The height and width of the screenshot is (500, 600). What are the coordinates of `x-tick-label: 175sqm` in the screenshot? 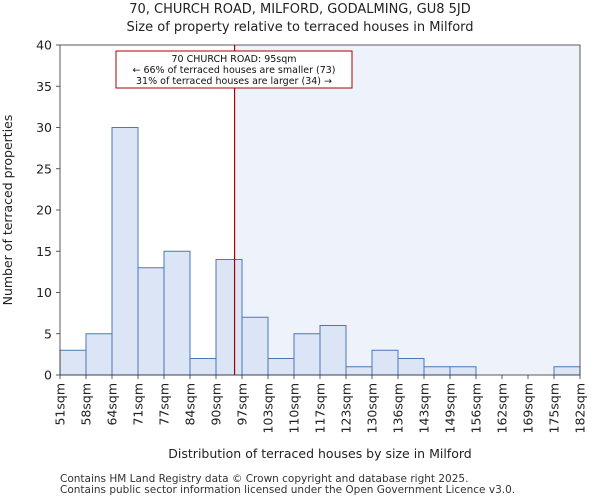 It's located at (554, 408).